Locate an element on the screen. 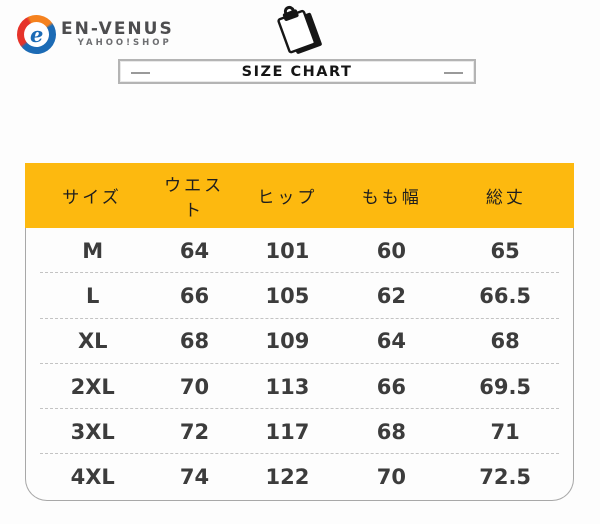  logo-letter: e is located at coordinates (36, 34).